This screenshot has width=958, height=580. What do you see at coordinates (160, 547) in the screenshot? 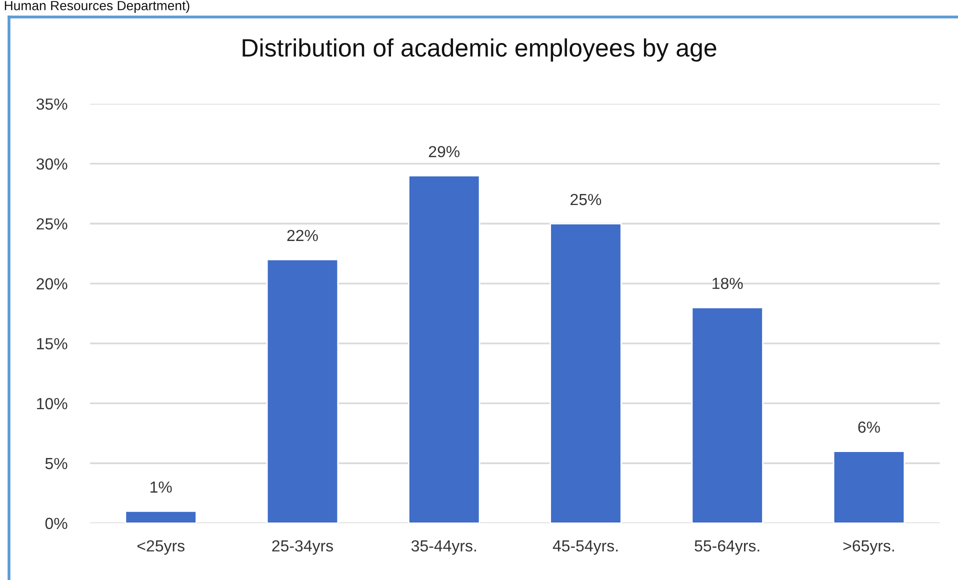
I see `x-tick-label: <25yrs` at bounding box center [160, 547].